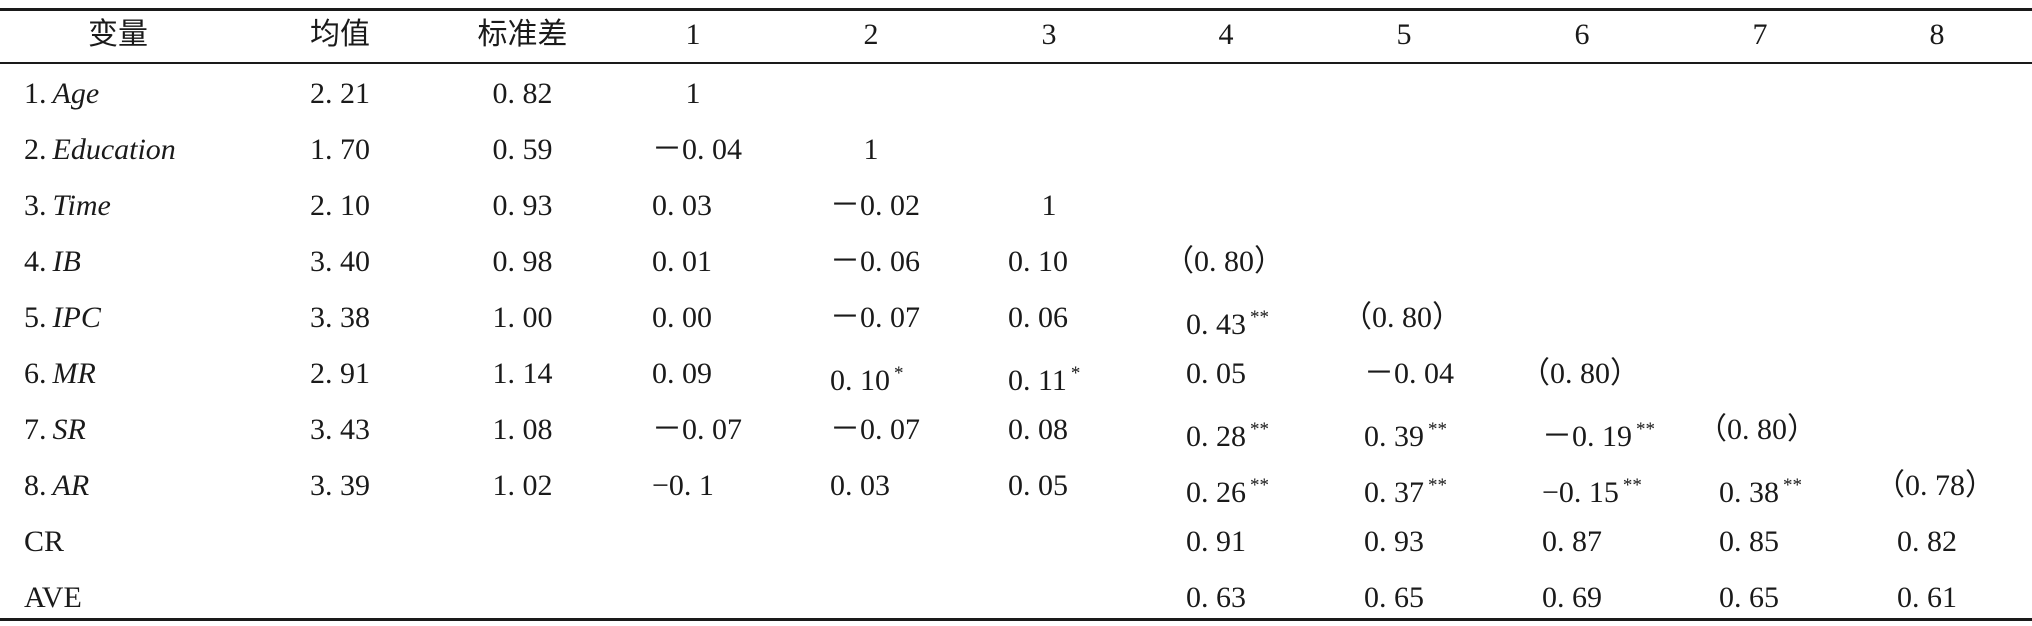 This screenshot has height=626, width=2032. Describe the element at coordinates (35, 261) in the screenshot. I see `row-number: 4.` at that location.